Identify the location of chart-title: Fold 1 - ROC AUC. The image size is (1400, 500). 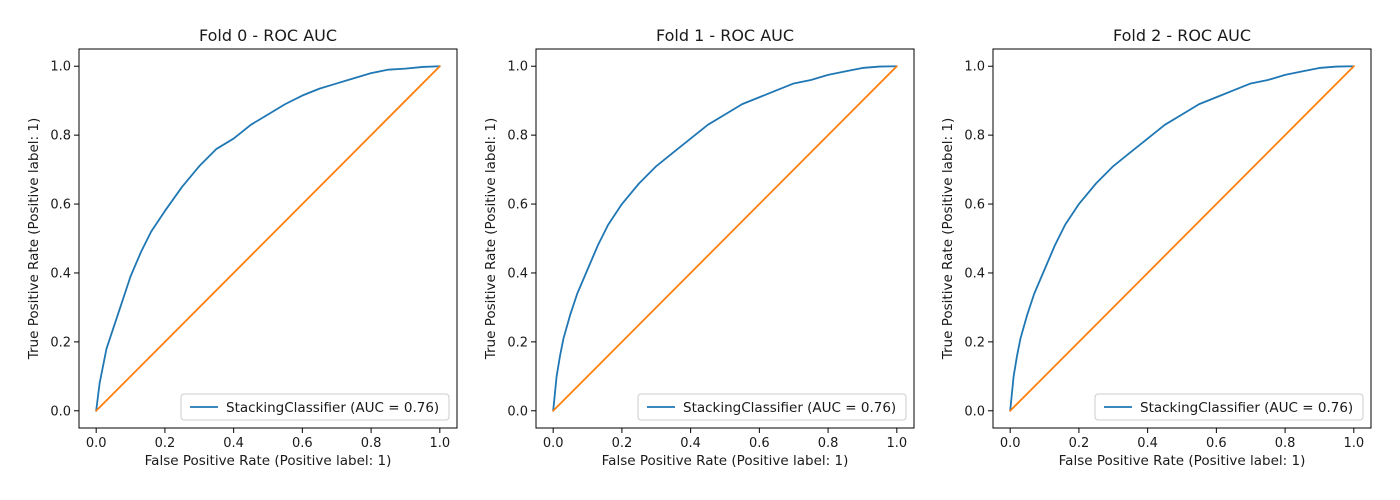
(725, 35).